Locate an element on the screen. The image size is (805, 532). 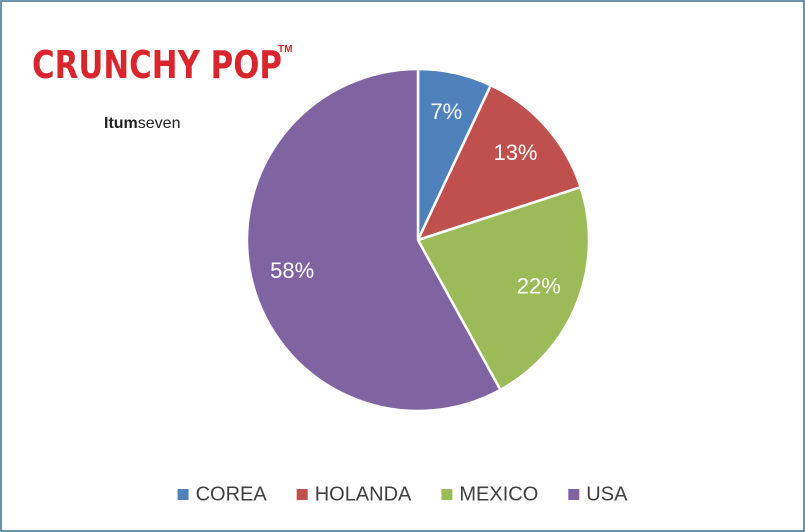
legend-label: HOLANDA is located at coordinates (363, 494).